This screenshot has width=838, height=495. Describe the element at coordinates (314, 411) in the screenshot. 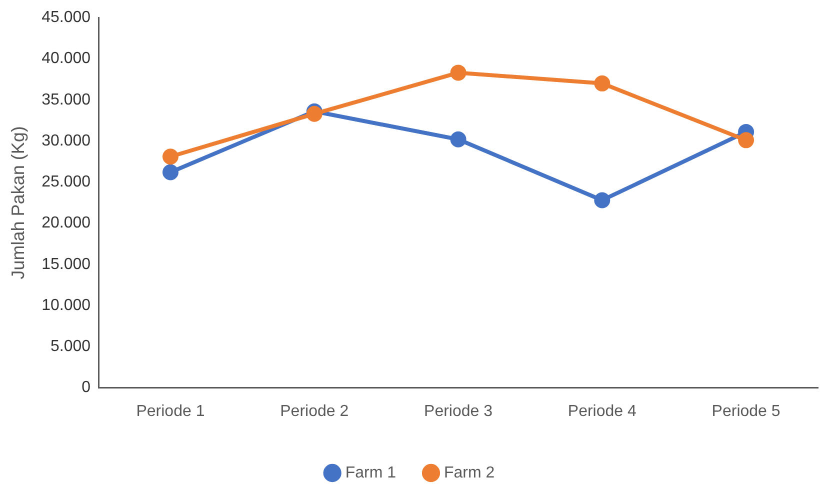

I see `x-tick-label: Periode 2` at that location.